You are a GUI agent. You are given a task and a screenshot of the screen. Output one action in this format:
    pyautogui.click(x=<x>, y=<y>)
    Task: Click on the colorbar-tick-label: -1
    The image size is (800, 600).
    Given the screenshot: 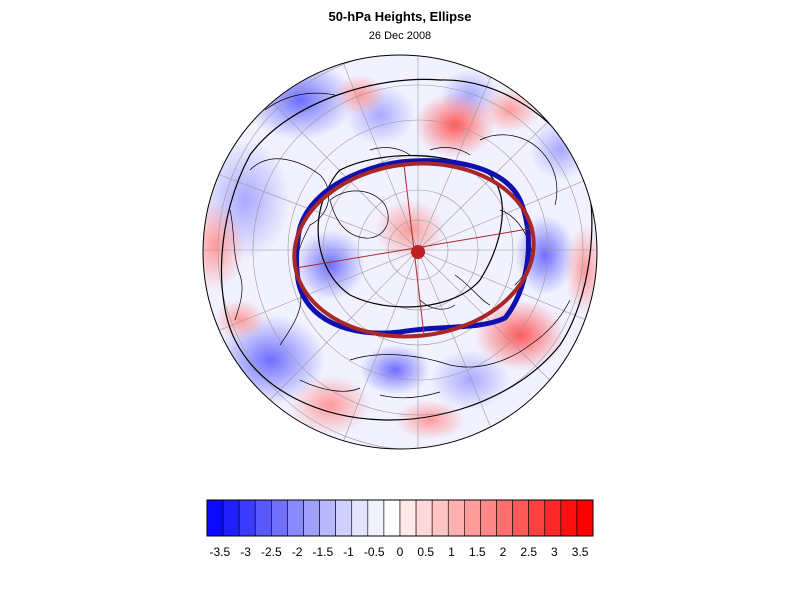 What is the action you would take?
    pyautogui.click(x=348, y=552)
    